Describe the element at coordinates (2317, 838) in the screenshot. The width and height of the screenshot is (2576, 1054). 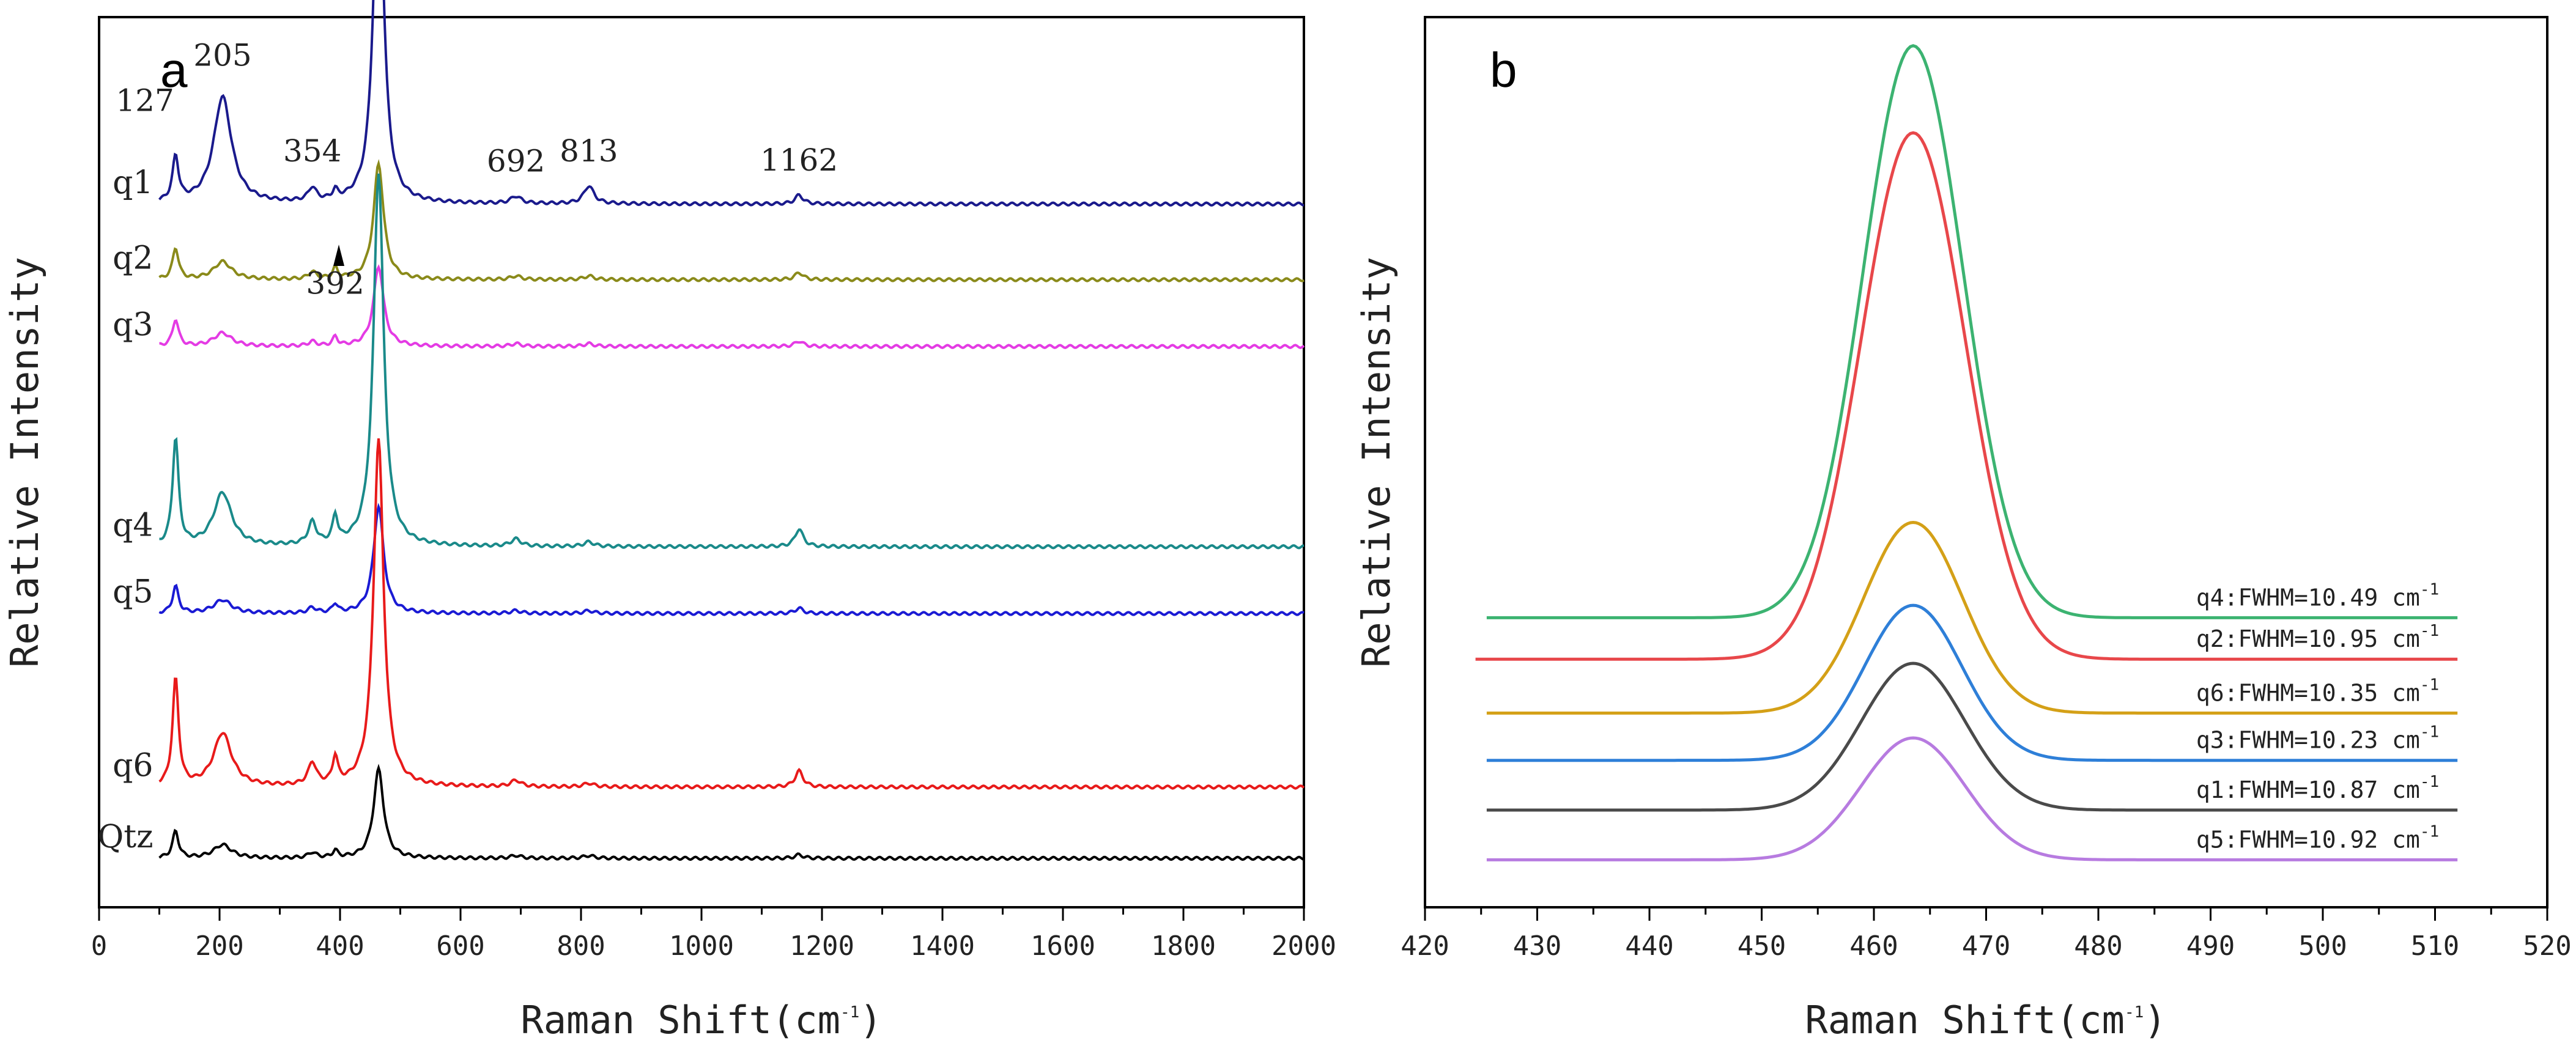
I see `fwhm-label-q5: q5:FWHM=10.92 cm-1` at that location.